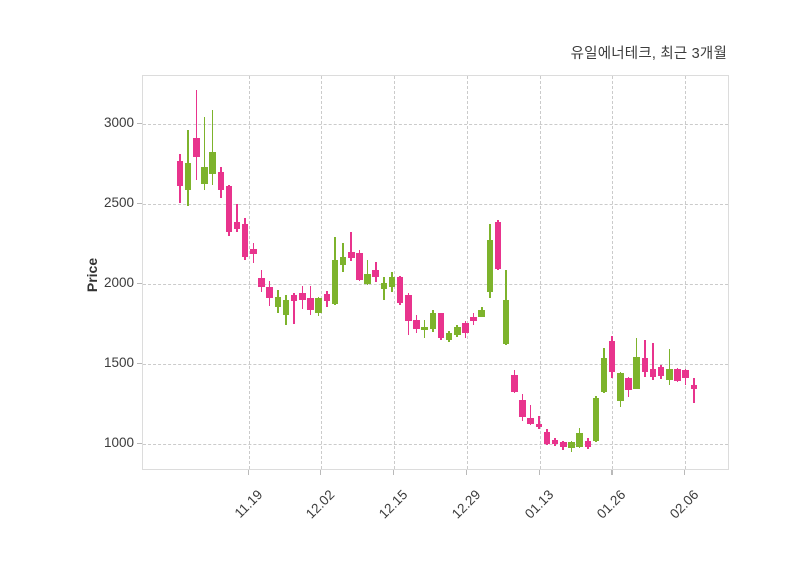 The width and height of the screenshot is (800, 575). Describe the element at coordinates (684, 504) in the screenshot. I see `x-axis-tick-label: 02.06` at that location.